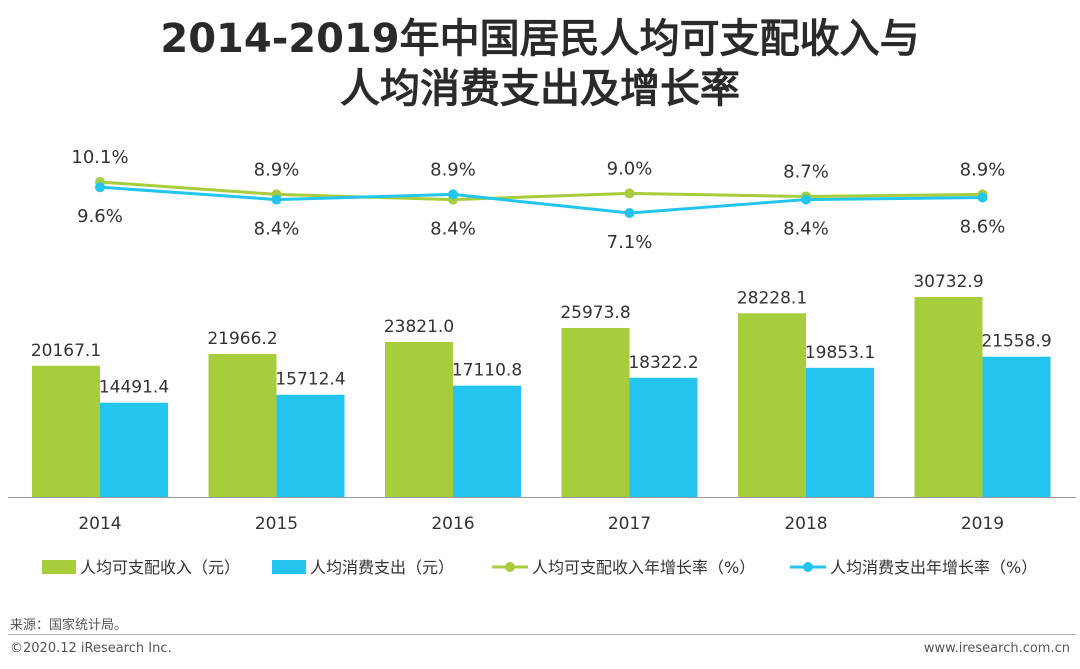 The width and height of the screenshot is (1080, 669). What do you see at coordinates (808, 567) in the screenshot?
I see `legend-marker-expenditure-growth` at bounding box center [808, 567].